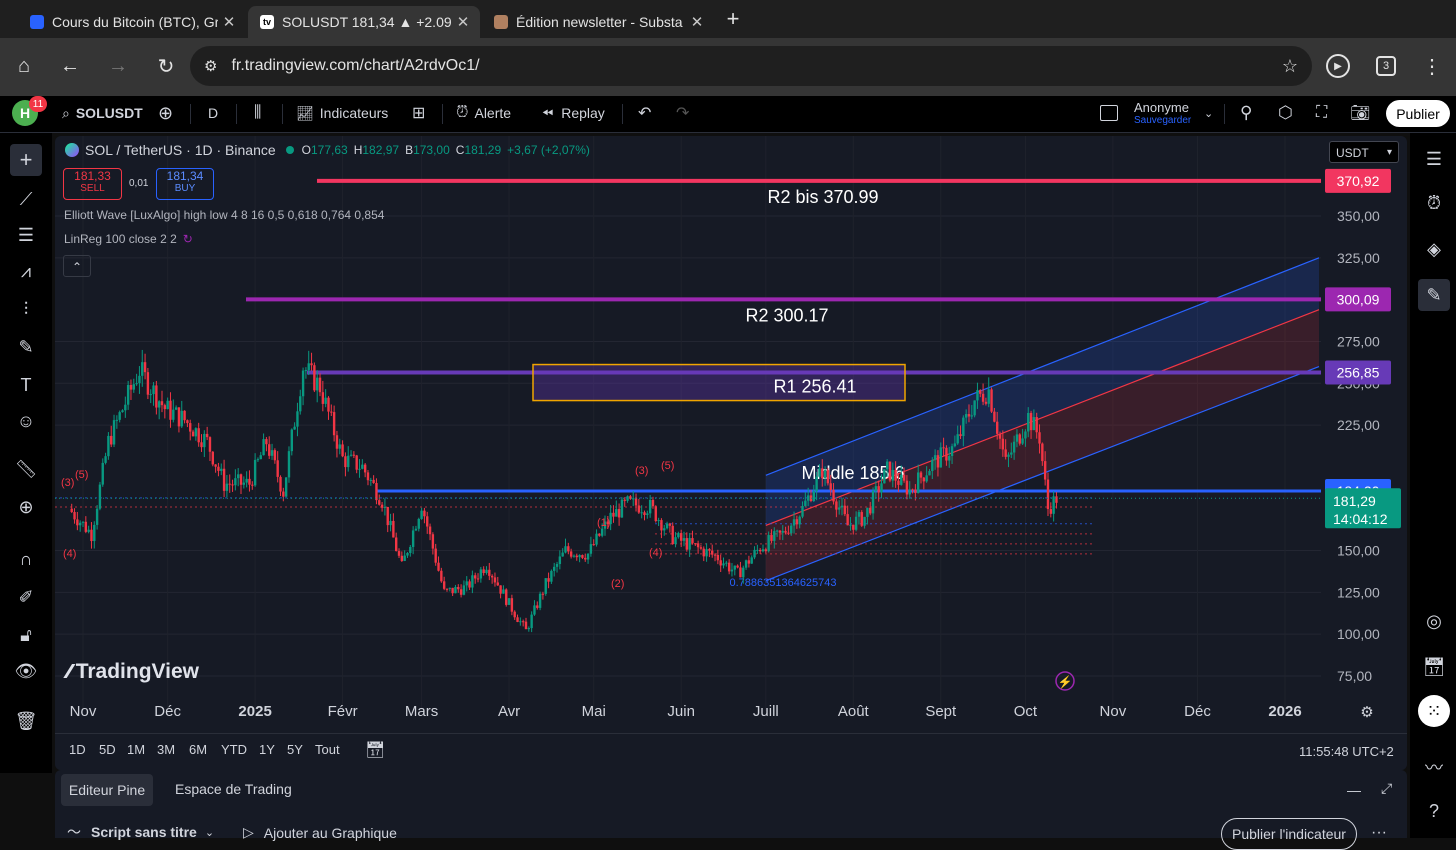 This screenshot has height=850, width=1456. Describe the element at coordinates (573, 113) in the screenshot. I see `replay-button: ⏪︎ Replay` at that location.